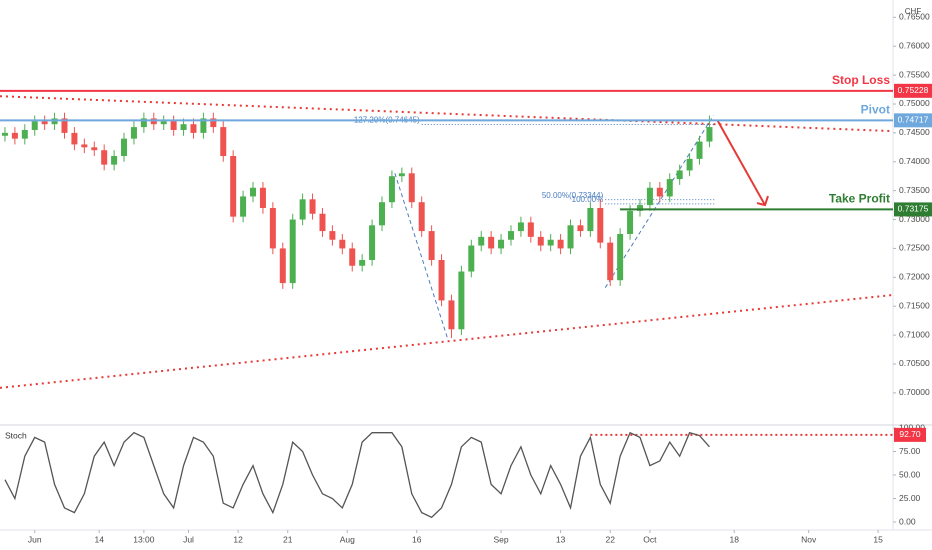  What do you see at coordinates (735, 539) in the screenshot?
I see `x-tick-label: 18` at bounding box center [735, 539].